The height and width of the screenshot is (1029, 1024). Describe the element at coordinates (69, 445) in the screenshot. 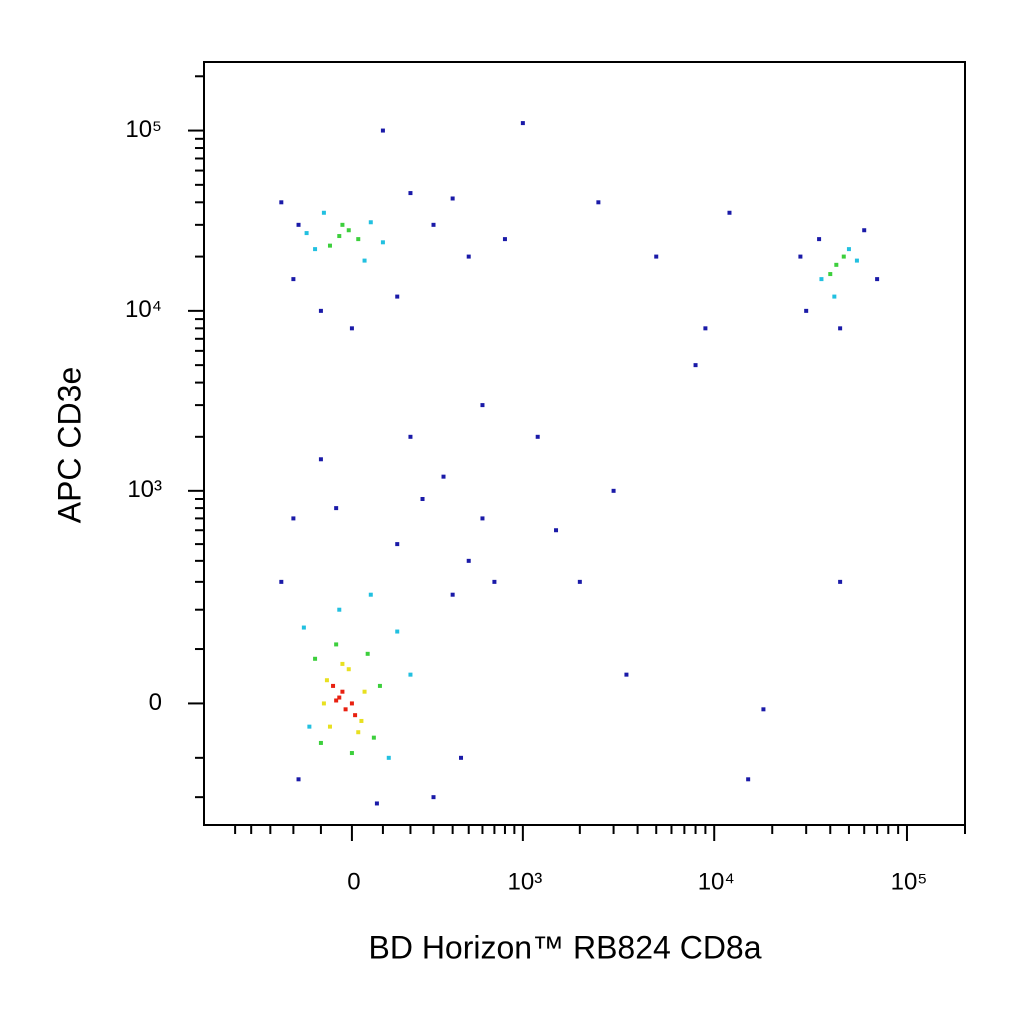

I see `y-axis-label: APC CD3e` at that location.